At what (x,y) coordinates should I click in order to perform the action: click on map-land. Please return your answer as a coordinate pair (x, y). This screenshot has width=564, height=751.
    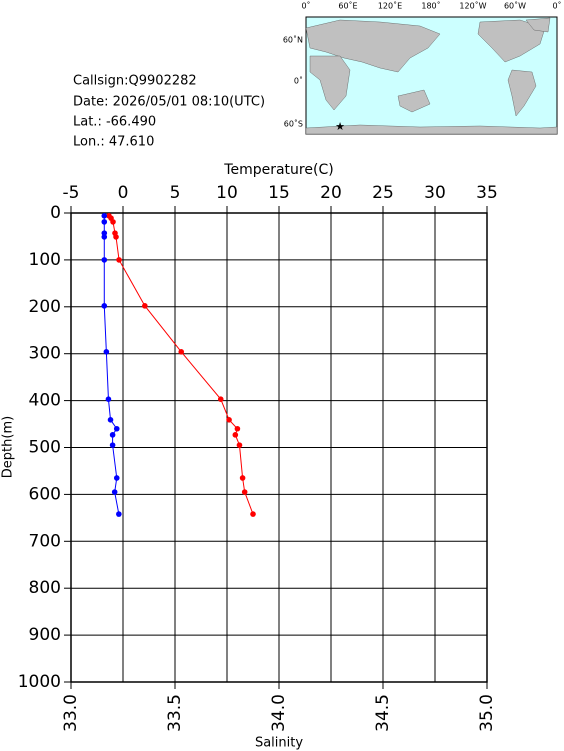
    Looking at the image, I should click on (431, 76).